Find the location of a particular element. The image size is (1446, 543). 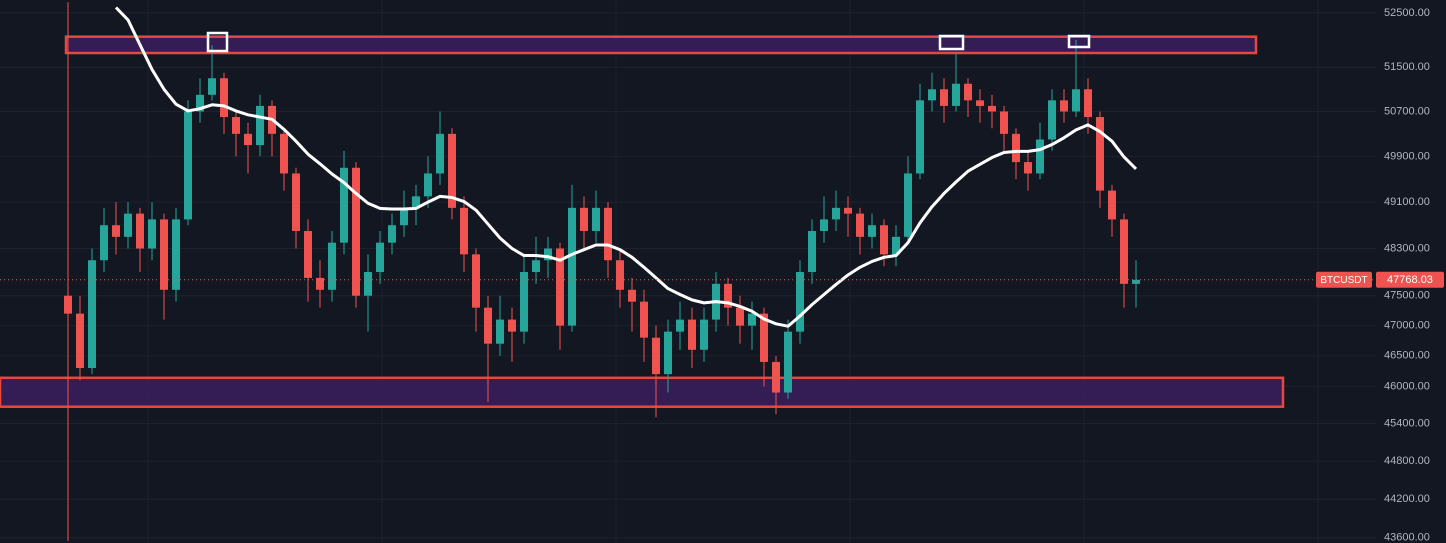

y-tick-label: 48300.00 is located at coordinates (1407, 248).